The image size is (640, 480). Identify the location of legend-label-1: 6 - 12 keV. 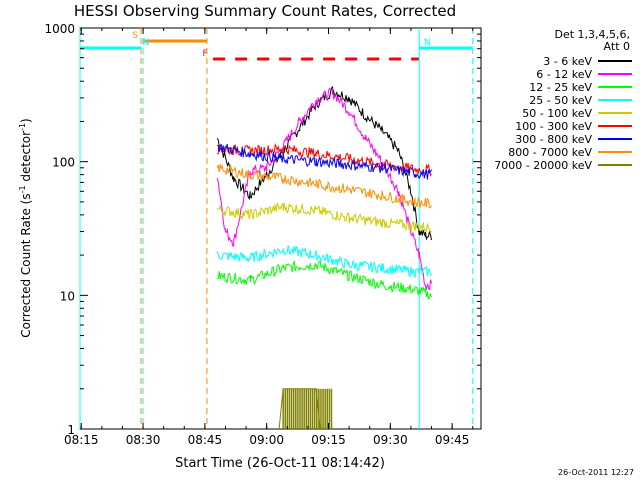
(564, 74).